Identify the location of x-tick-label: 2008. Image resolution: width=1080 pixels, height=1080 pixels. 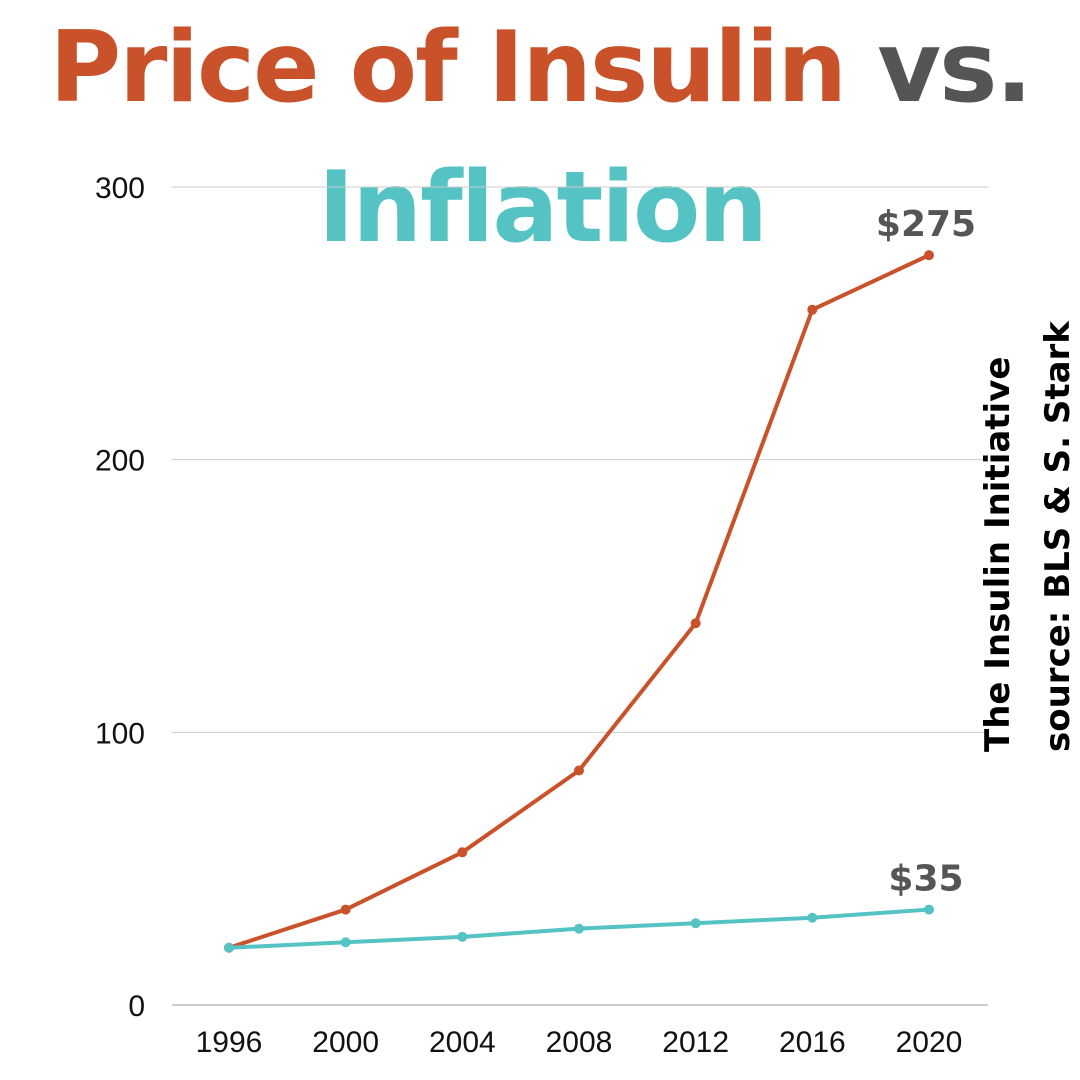
(579, 1042).